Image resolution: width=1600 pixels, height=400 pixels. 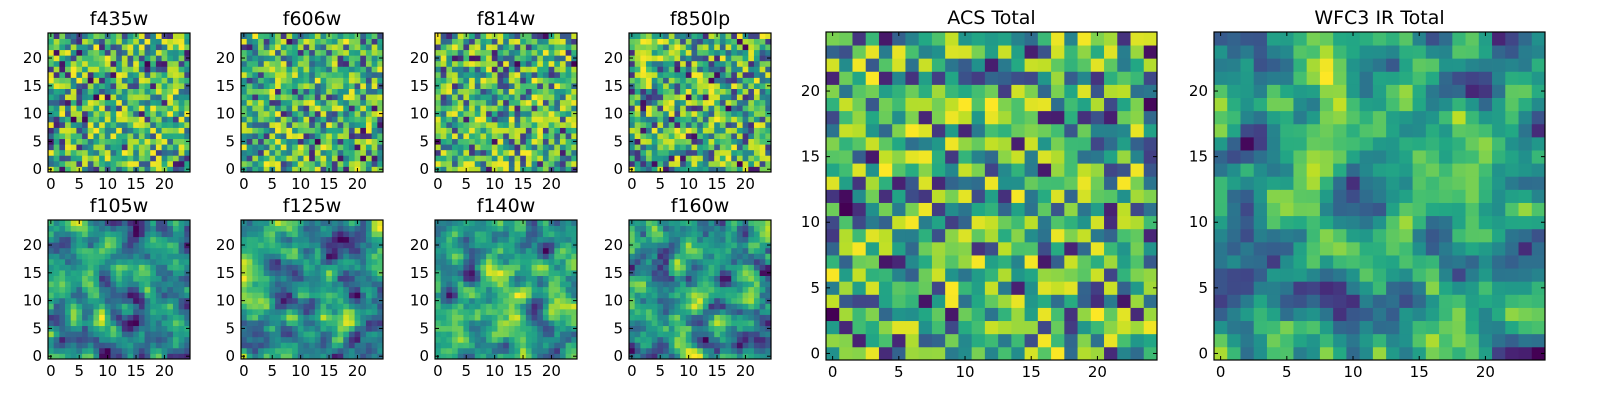 What do you see at coordinates (506, 290) in the screenshot?
I see `heatmap-cells` at bounding box center [506, 290].